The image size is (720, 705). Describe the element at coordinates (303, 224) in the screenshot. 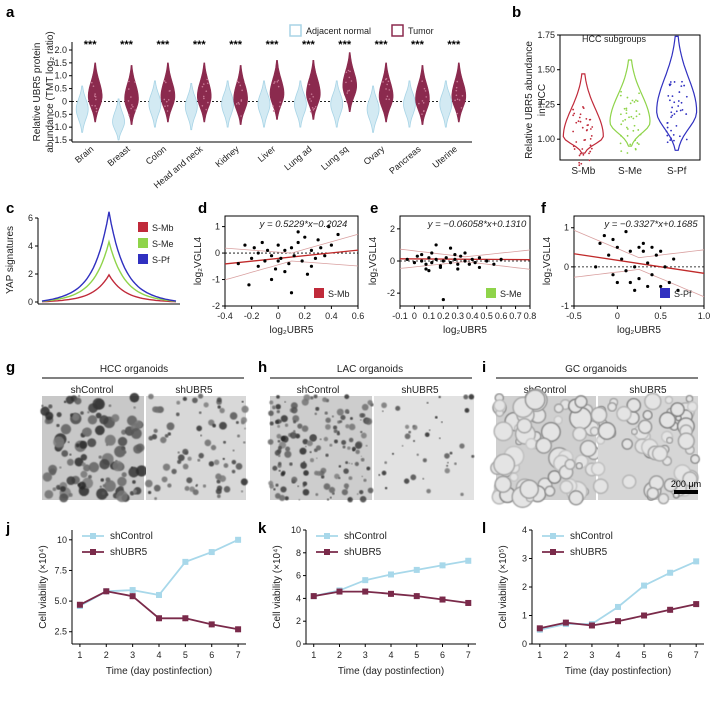

I see `pd-equation: y = 0.5229*x−0.2024` at that location.